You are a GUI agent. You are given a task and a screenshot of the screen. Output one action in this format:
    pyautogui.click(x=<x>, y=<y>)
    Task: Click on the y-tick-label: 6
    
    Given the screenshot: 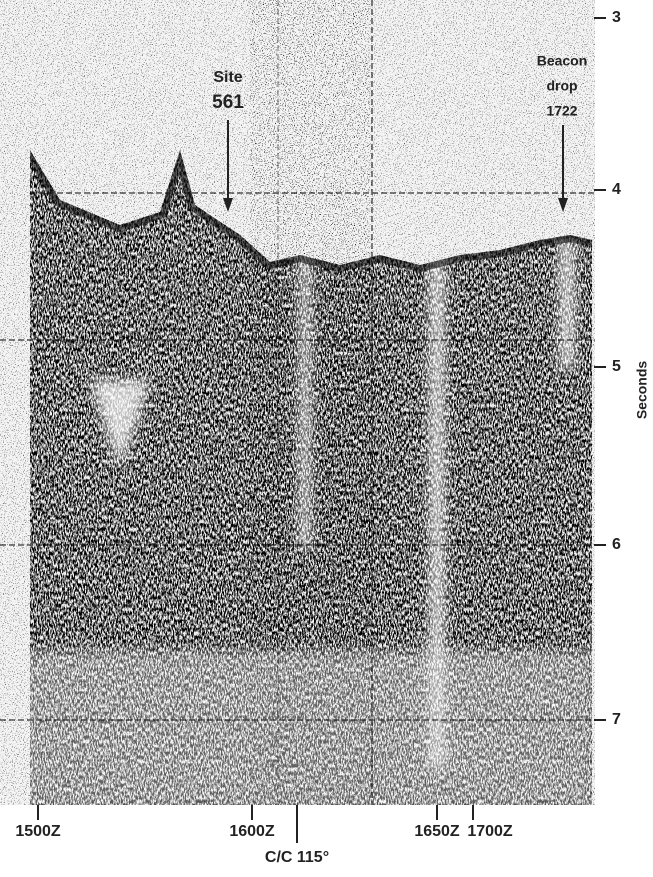 What is the action you would take?
    pyautogui.click(x=616, y=544)
    